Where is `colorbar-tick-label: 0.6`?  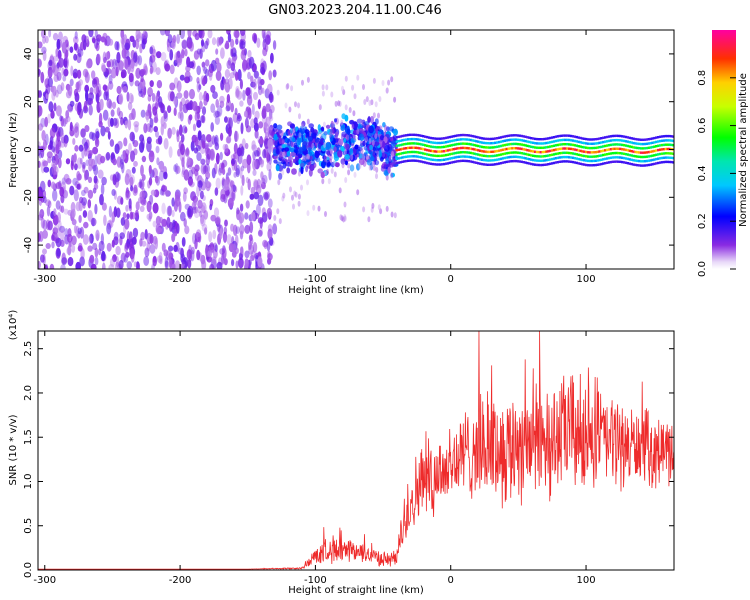 colorbar-tick-label: 0.6 is located at coordinates (702, 126).